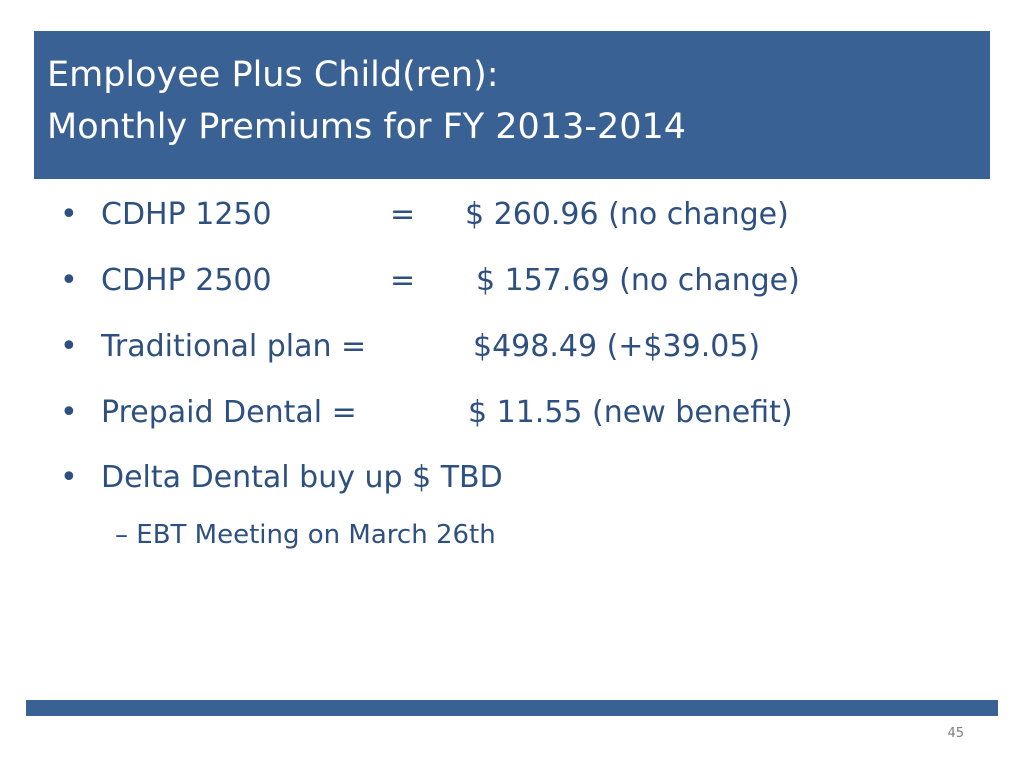 The height and width of the screenshot is (768, 1024). What do you see at coordinates (955, 733) in the screenshot?
I see `page-number: 45` at bounding box center [955, 733].